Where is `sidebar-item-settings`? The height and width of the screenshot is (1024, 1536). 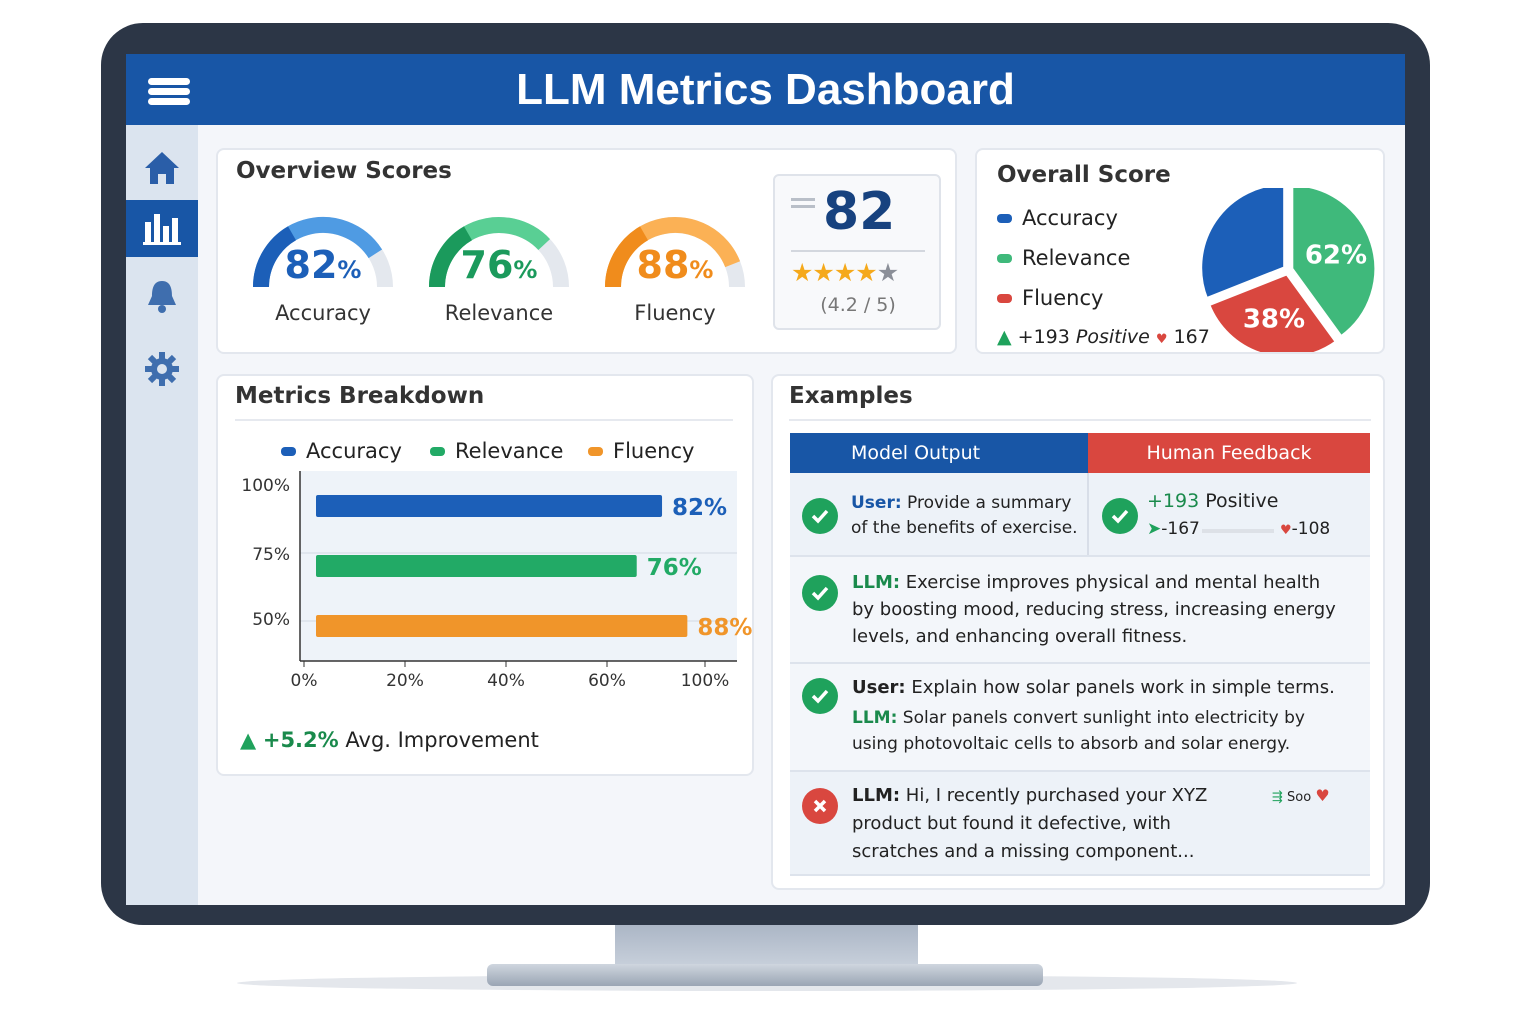
sidebar-item-settings is located at coordinates (162, 368).